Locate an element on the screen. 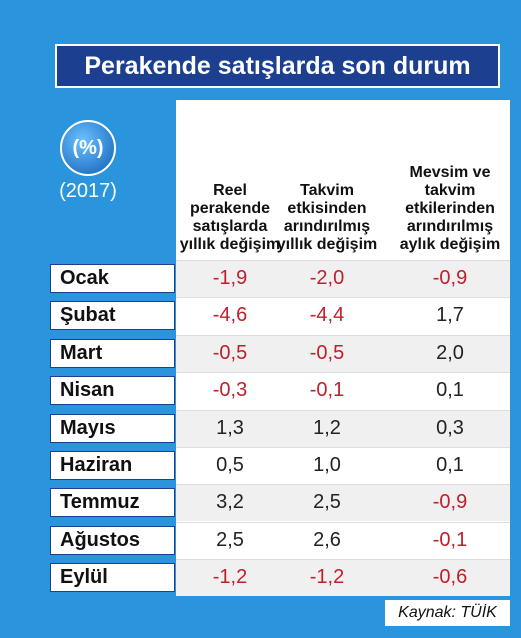 The width and height of the screenshot is (521, 638). value-cell: 1,0 is located at coordinates (327, 465).